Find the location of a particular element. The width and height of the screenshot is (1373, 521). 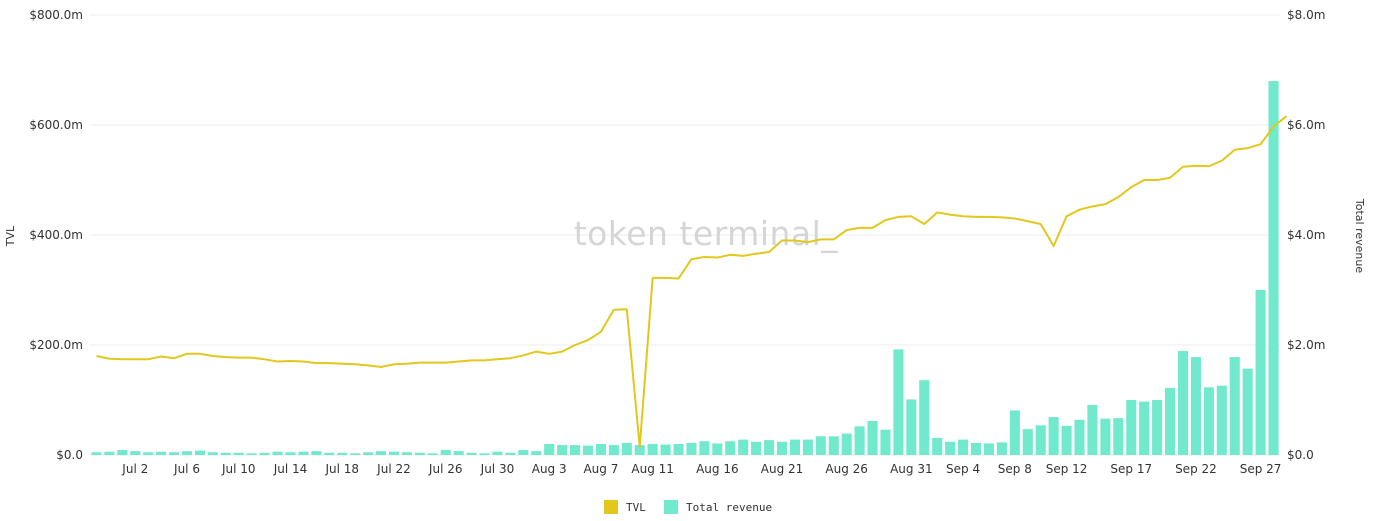

left-tick-label: $800.0m is located at coordinates (56, 15).